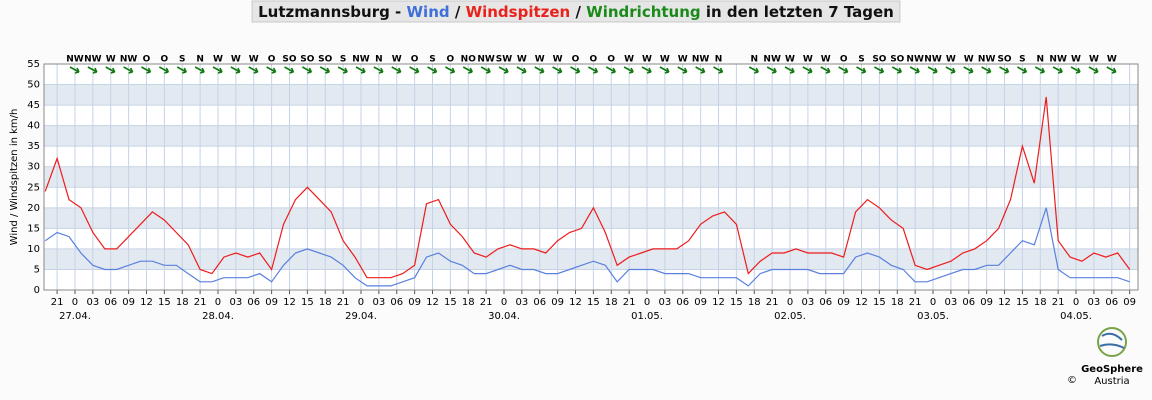  What do you see at coordinates (1072, 380) in the screenshot?
I see `copyright: ©` at bounding box center [1072, 380].